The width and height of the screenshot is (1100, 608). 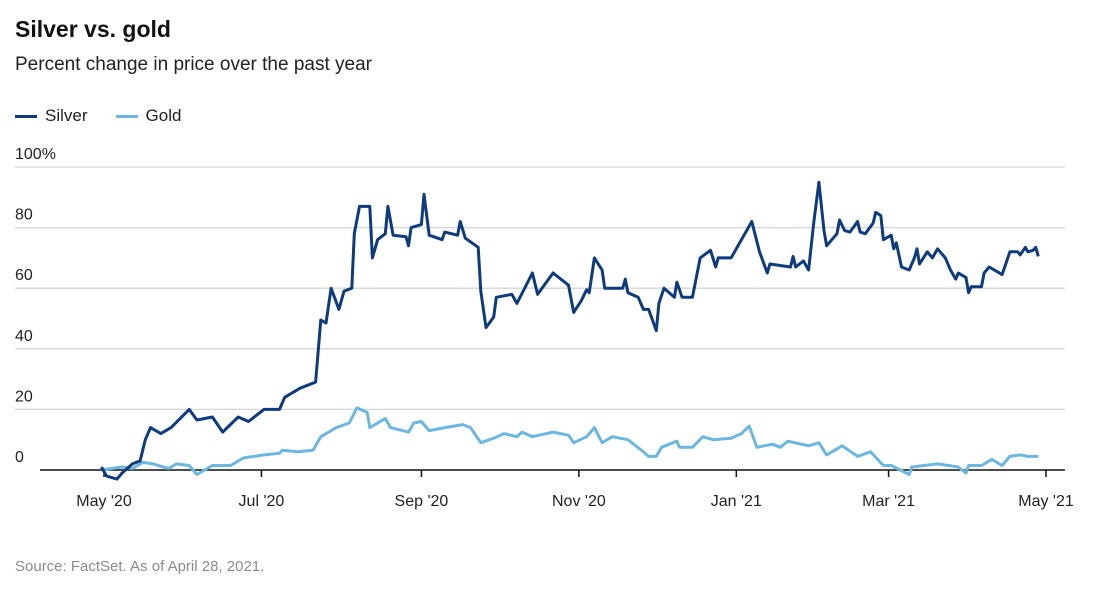 What do you see at coordinates (736, 501) in the screenshot?
I see `x-tick-label: Jan '21` at bounding box center [736, 501].